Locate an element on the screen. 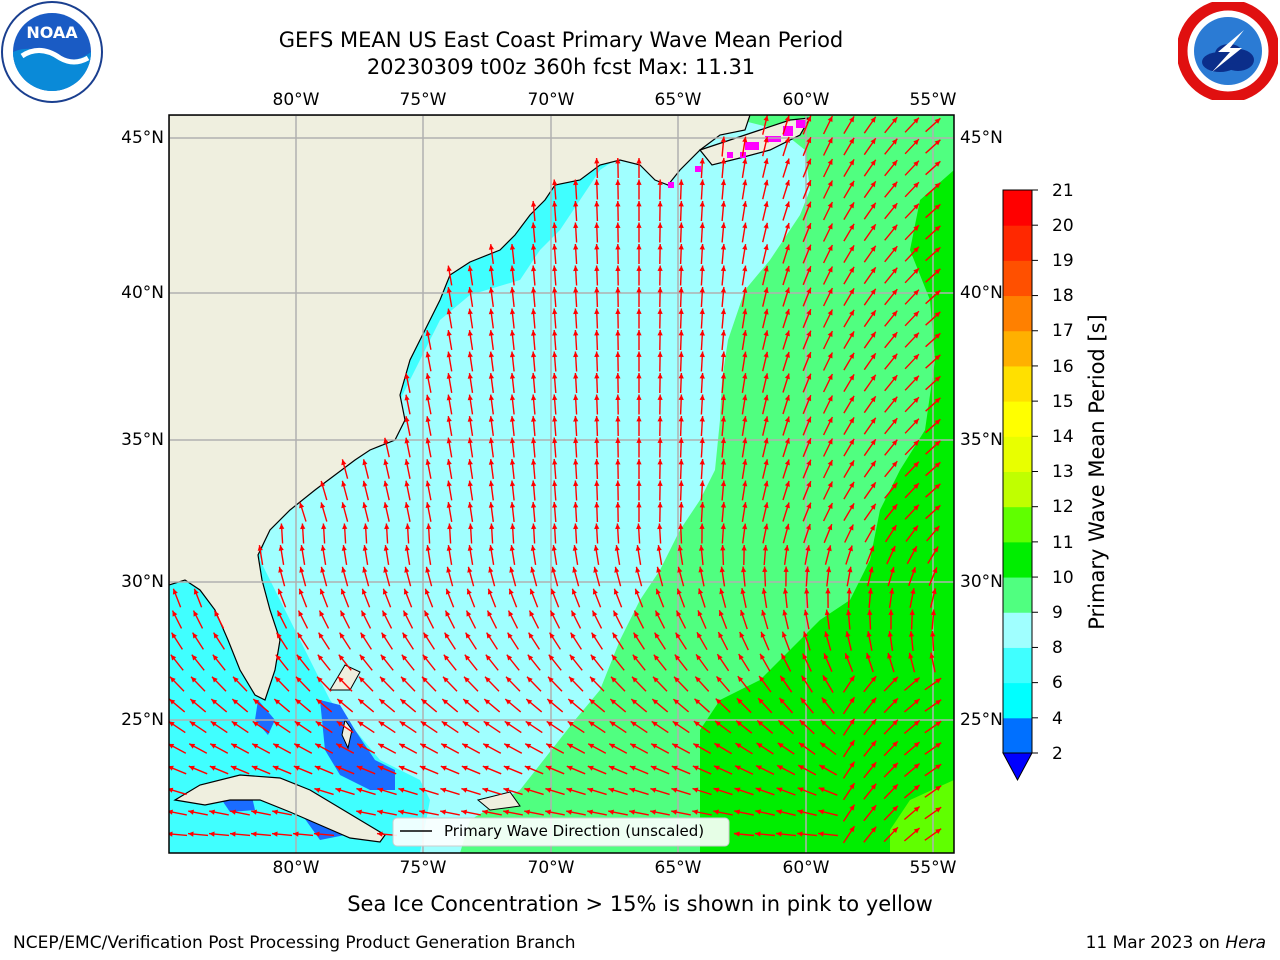 The image size is (1280, 960). colorbar-level: 18 is located at coordinates (1063, 296).